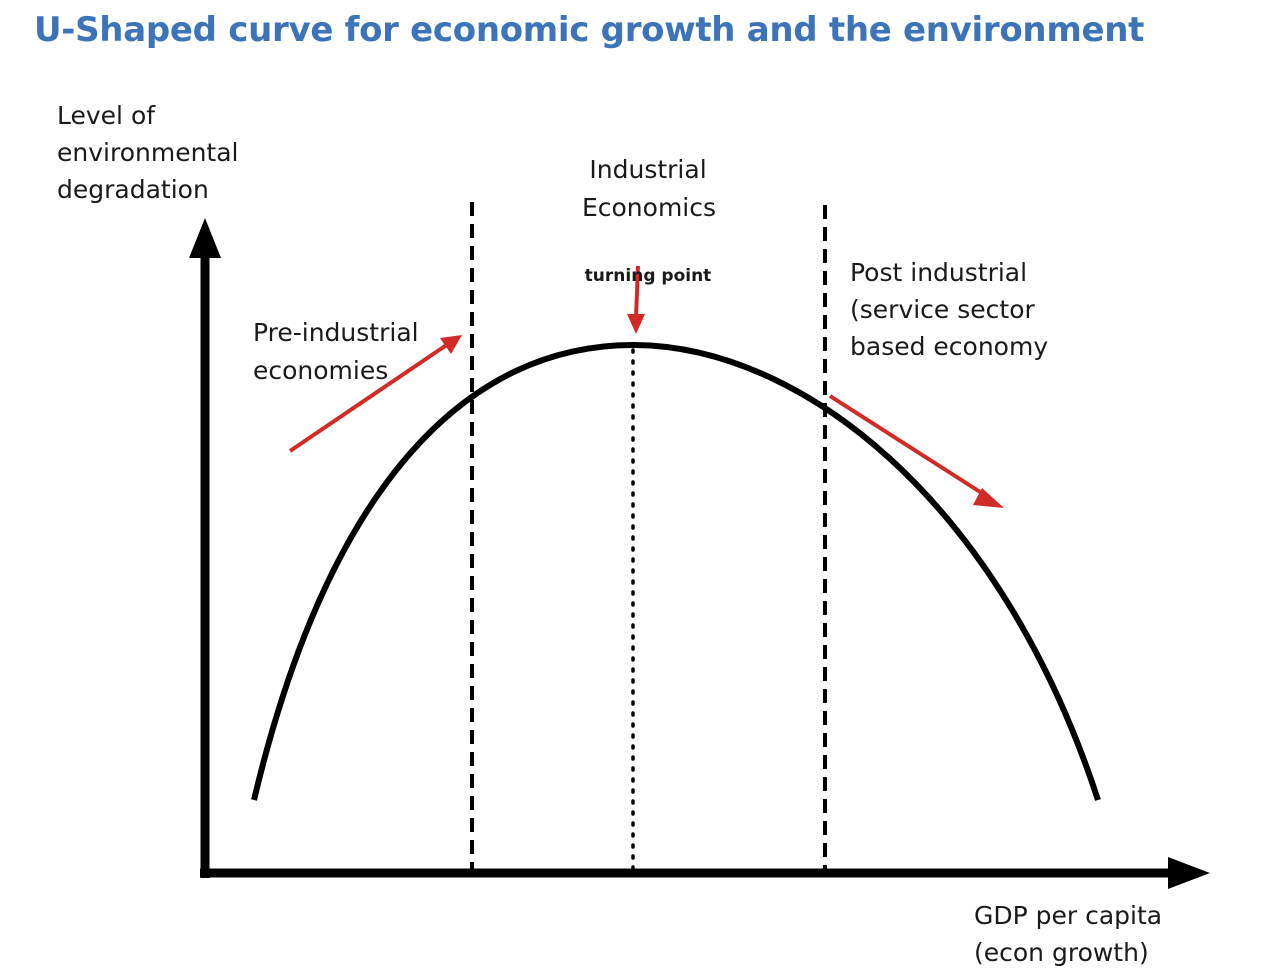  What do you see at coordinates (649, 188) in the screenshot?
I see `industrial-stage-label: Industrial Economics` at bounding box center [649, 188].